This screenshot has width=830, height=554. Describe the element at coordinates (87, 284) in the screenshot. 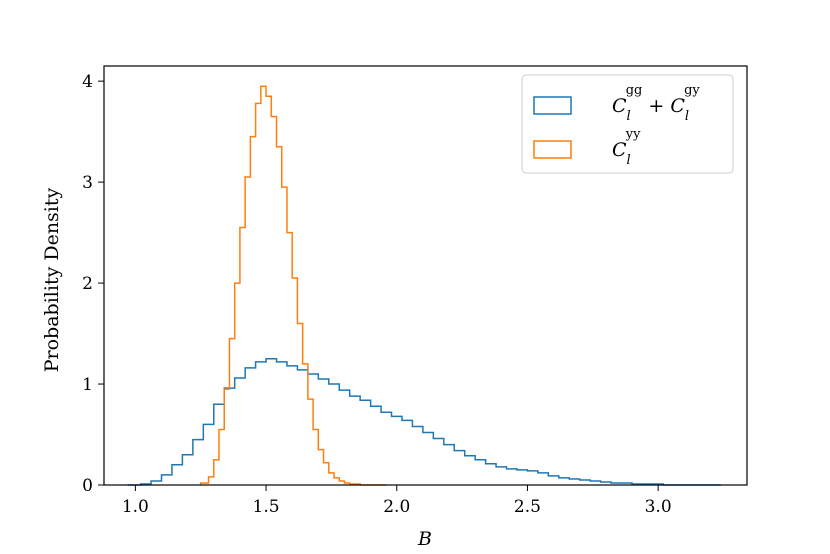

I see `y-tick-label-2: 2` at that location.